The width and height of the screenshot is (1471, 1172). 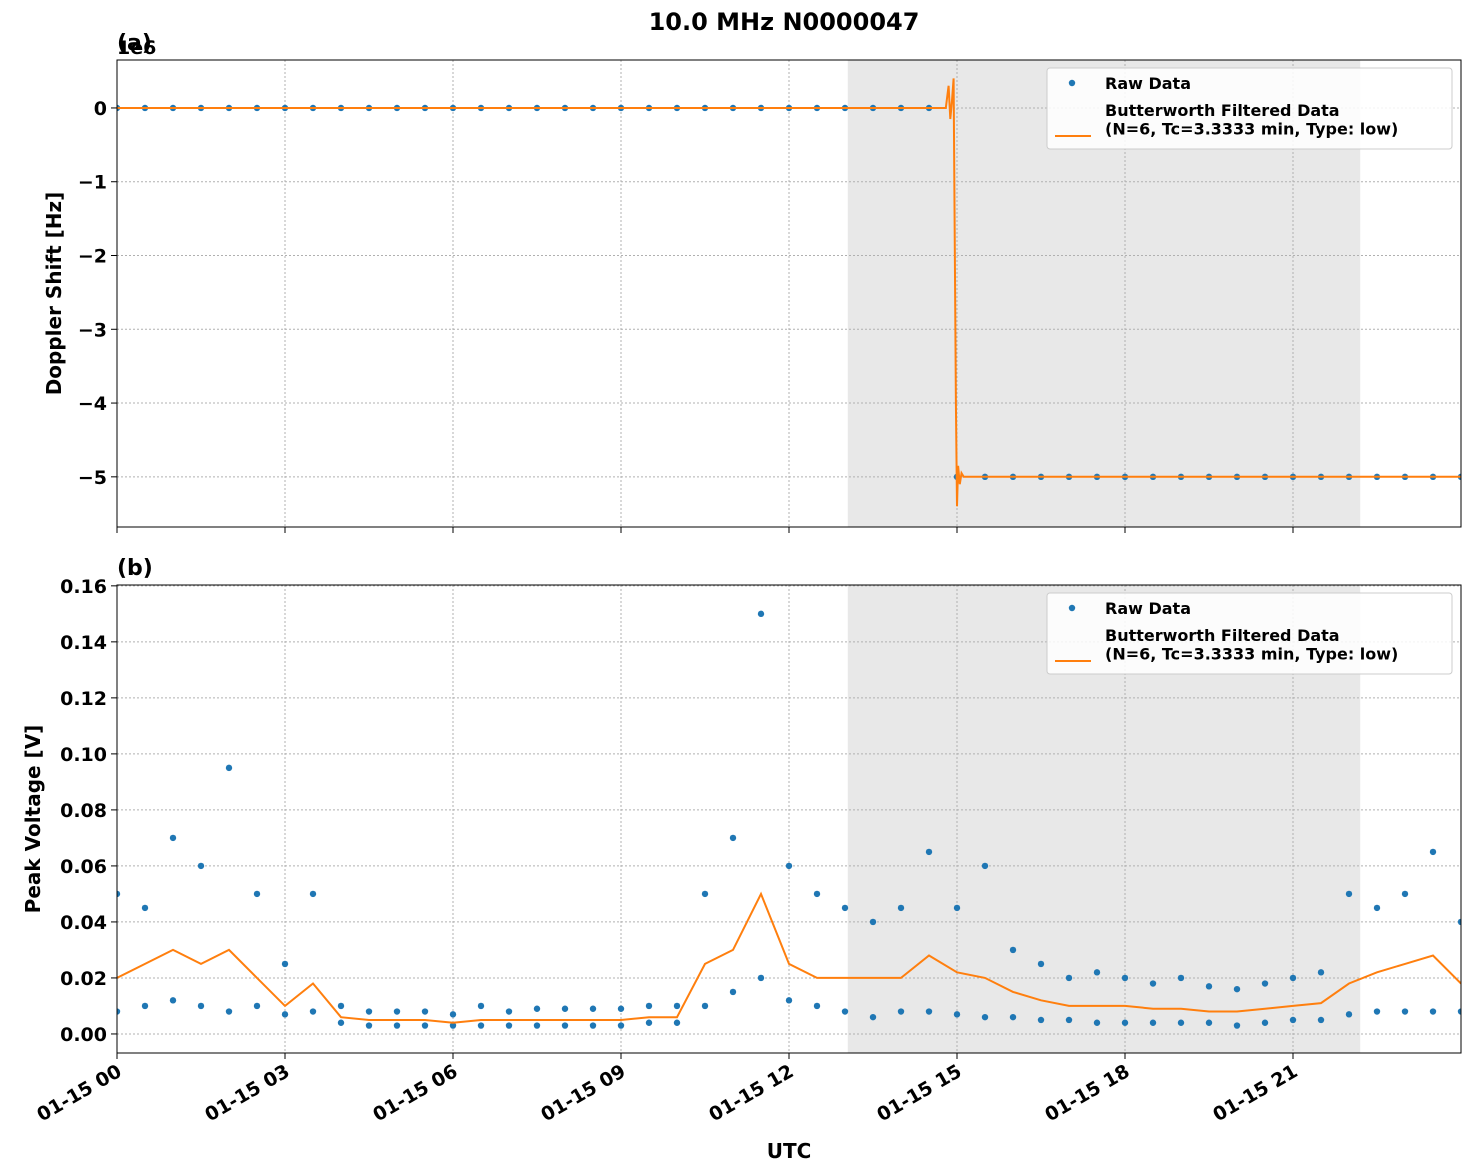 I want to click on y-axis-label: Peak Voltage [V], so click(x=33, y=819).